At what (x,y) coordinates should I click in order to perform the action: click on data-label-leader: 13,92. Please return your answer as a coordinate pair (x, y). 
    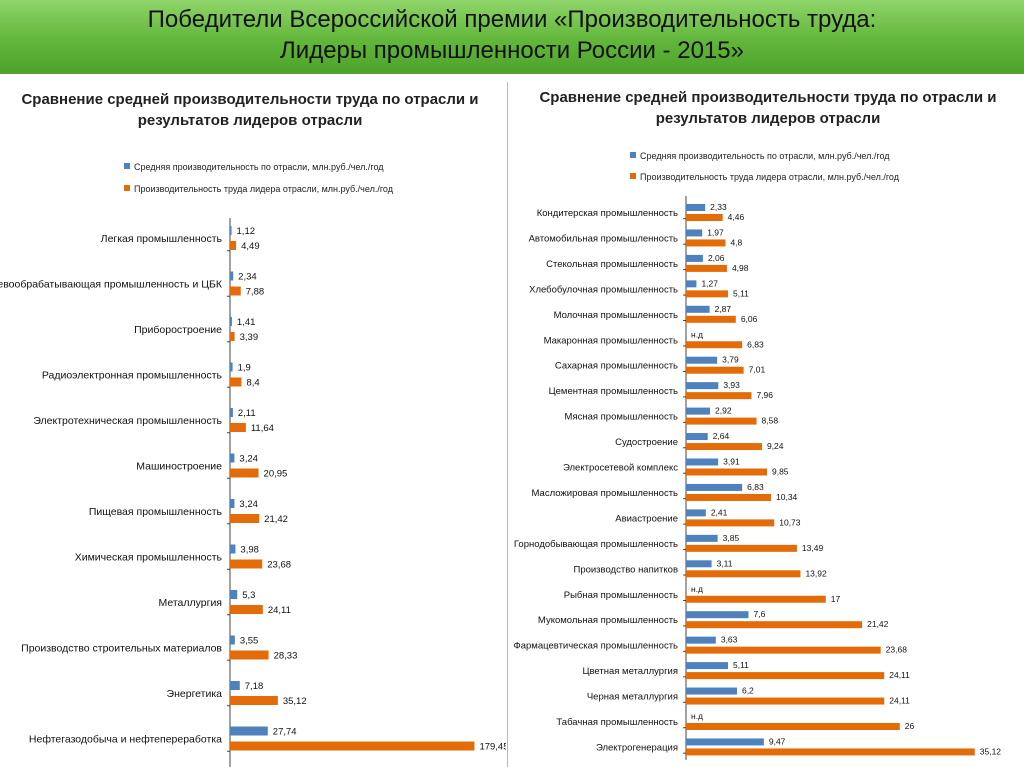
    Looking at the image, I should click on (816, 573).